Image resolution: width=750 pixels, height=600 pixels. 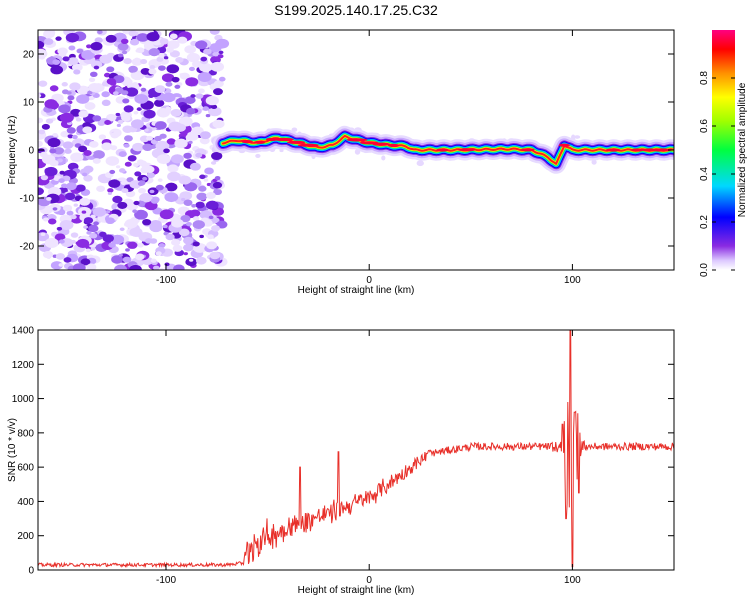 I want to click on halo-speck, so click(x=294, y=129).